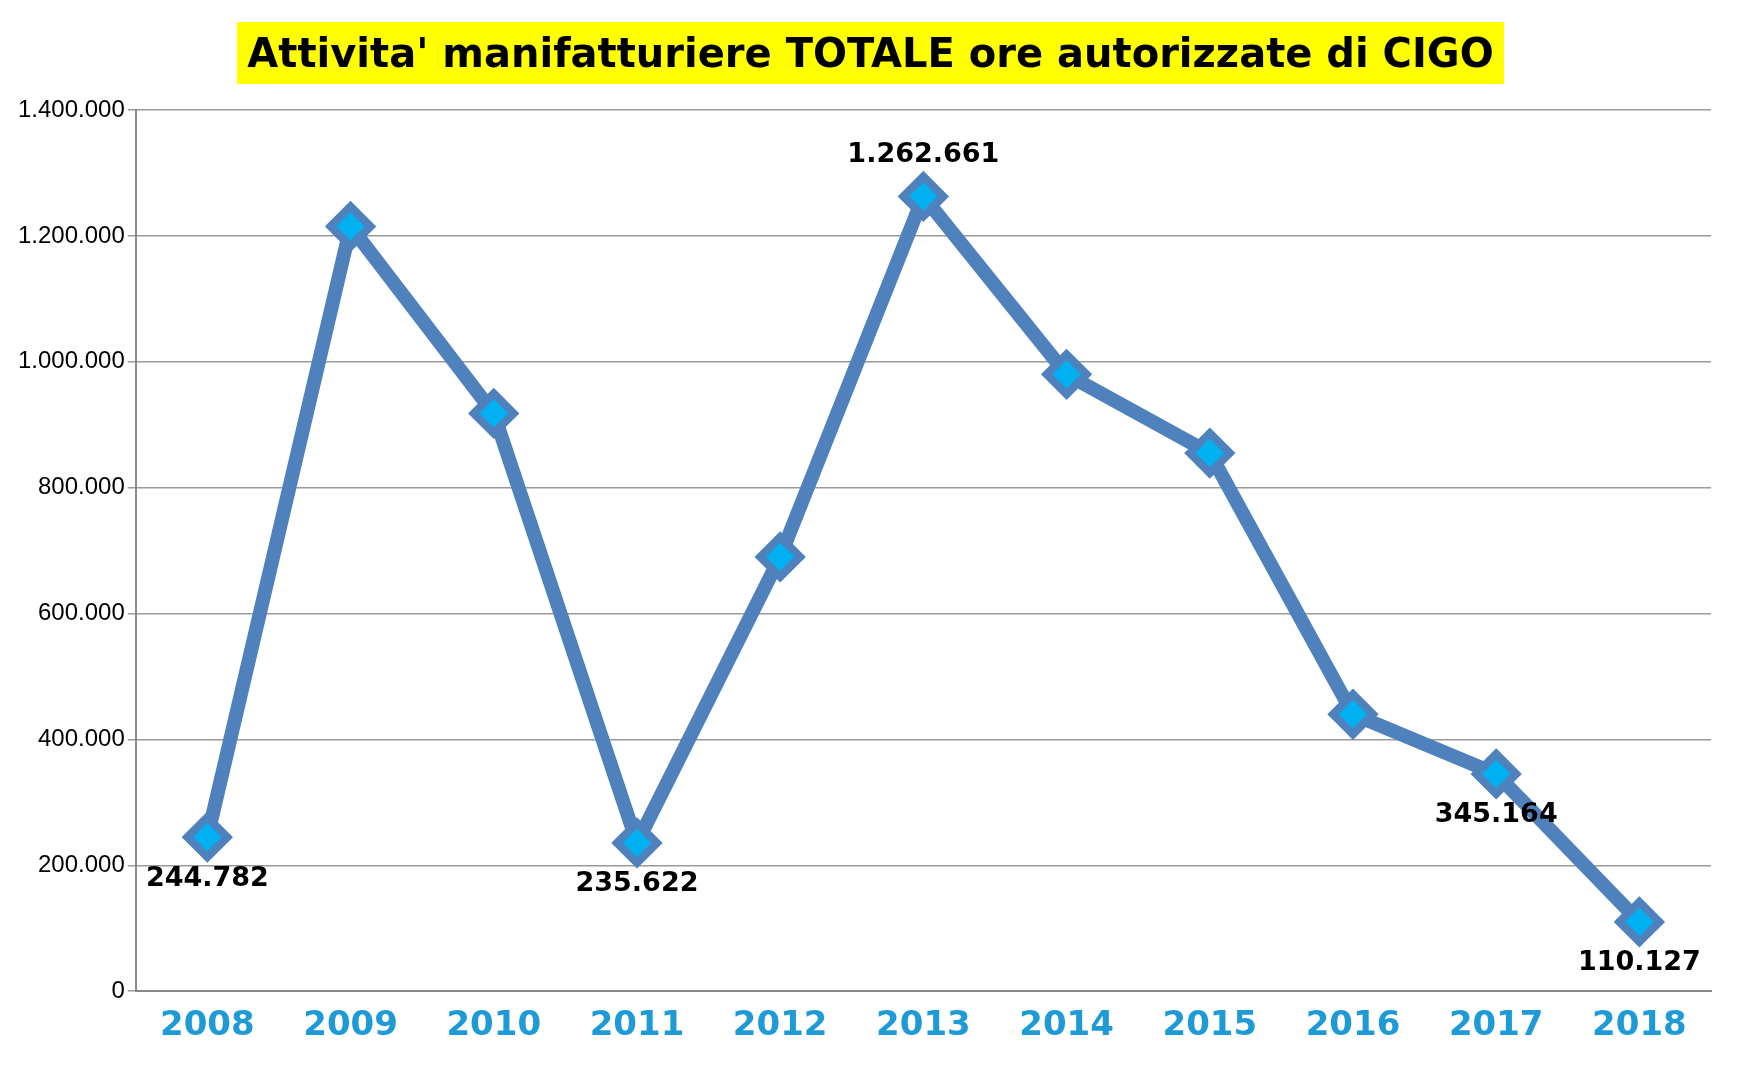 The width and height of the screenshot is (1741, 1065). Describe the element at coordinates (1639, 961) in the screenshot. I see `data-label: 110.127` at that location.